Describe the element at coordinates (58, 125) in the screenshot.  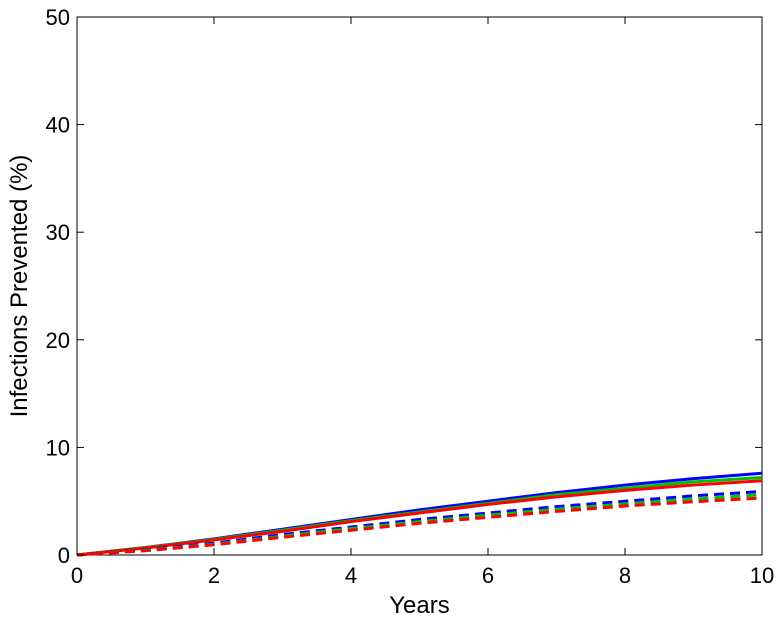
I see `y-tick-label: 40` at that location.